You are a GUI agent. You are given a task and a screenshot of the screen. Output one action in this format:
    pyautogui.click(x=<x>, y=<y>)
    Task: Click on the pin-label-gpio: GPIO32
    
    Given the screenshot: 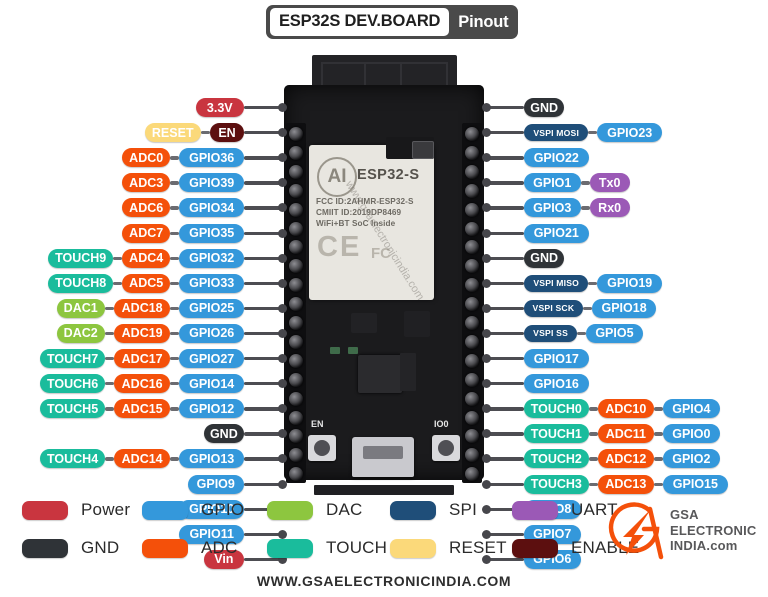 What is the action you would take?
    pyautogui.click(x=211, y=258)
    